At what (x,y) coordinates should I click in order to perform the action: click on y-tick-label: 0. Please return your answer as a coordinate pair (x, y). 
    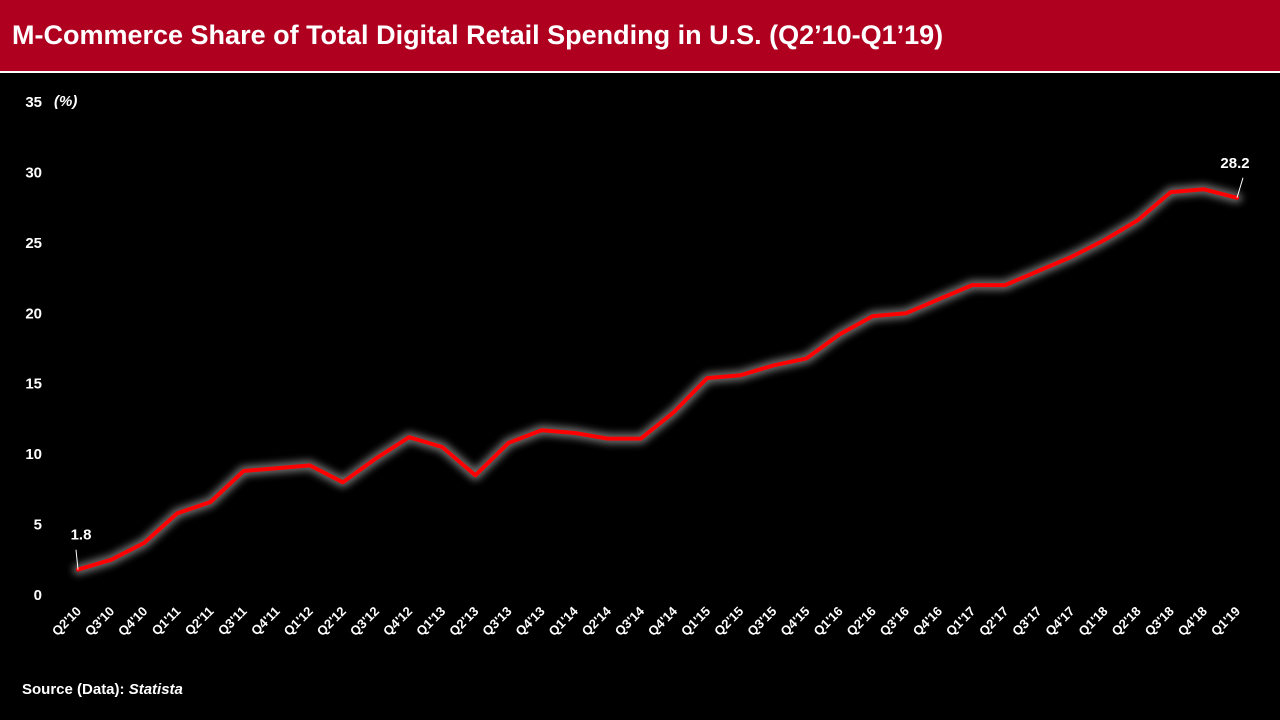
    Looking at the image, I should click on (38, 595).